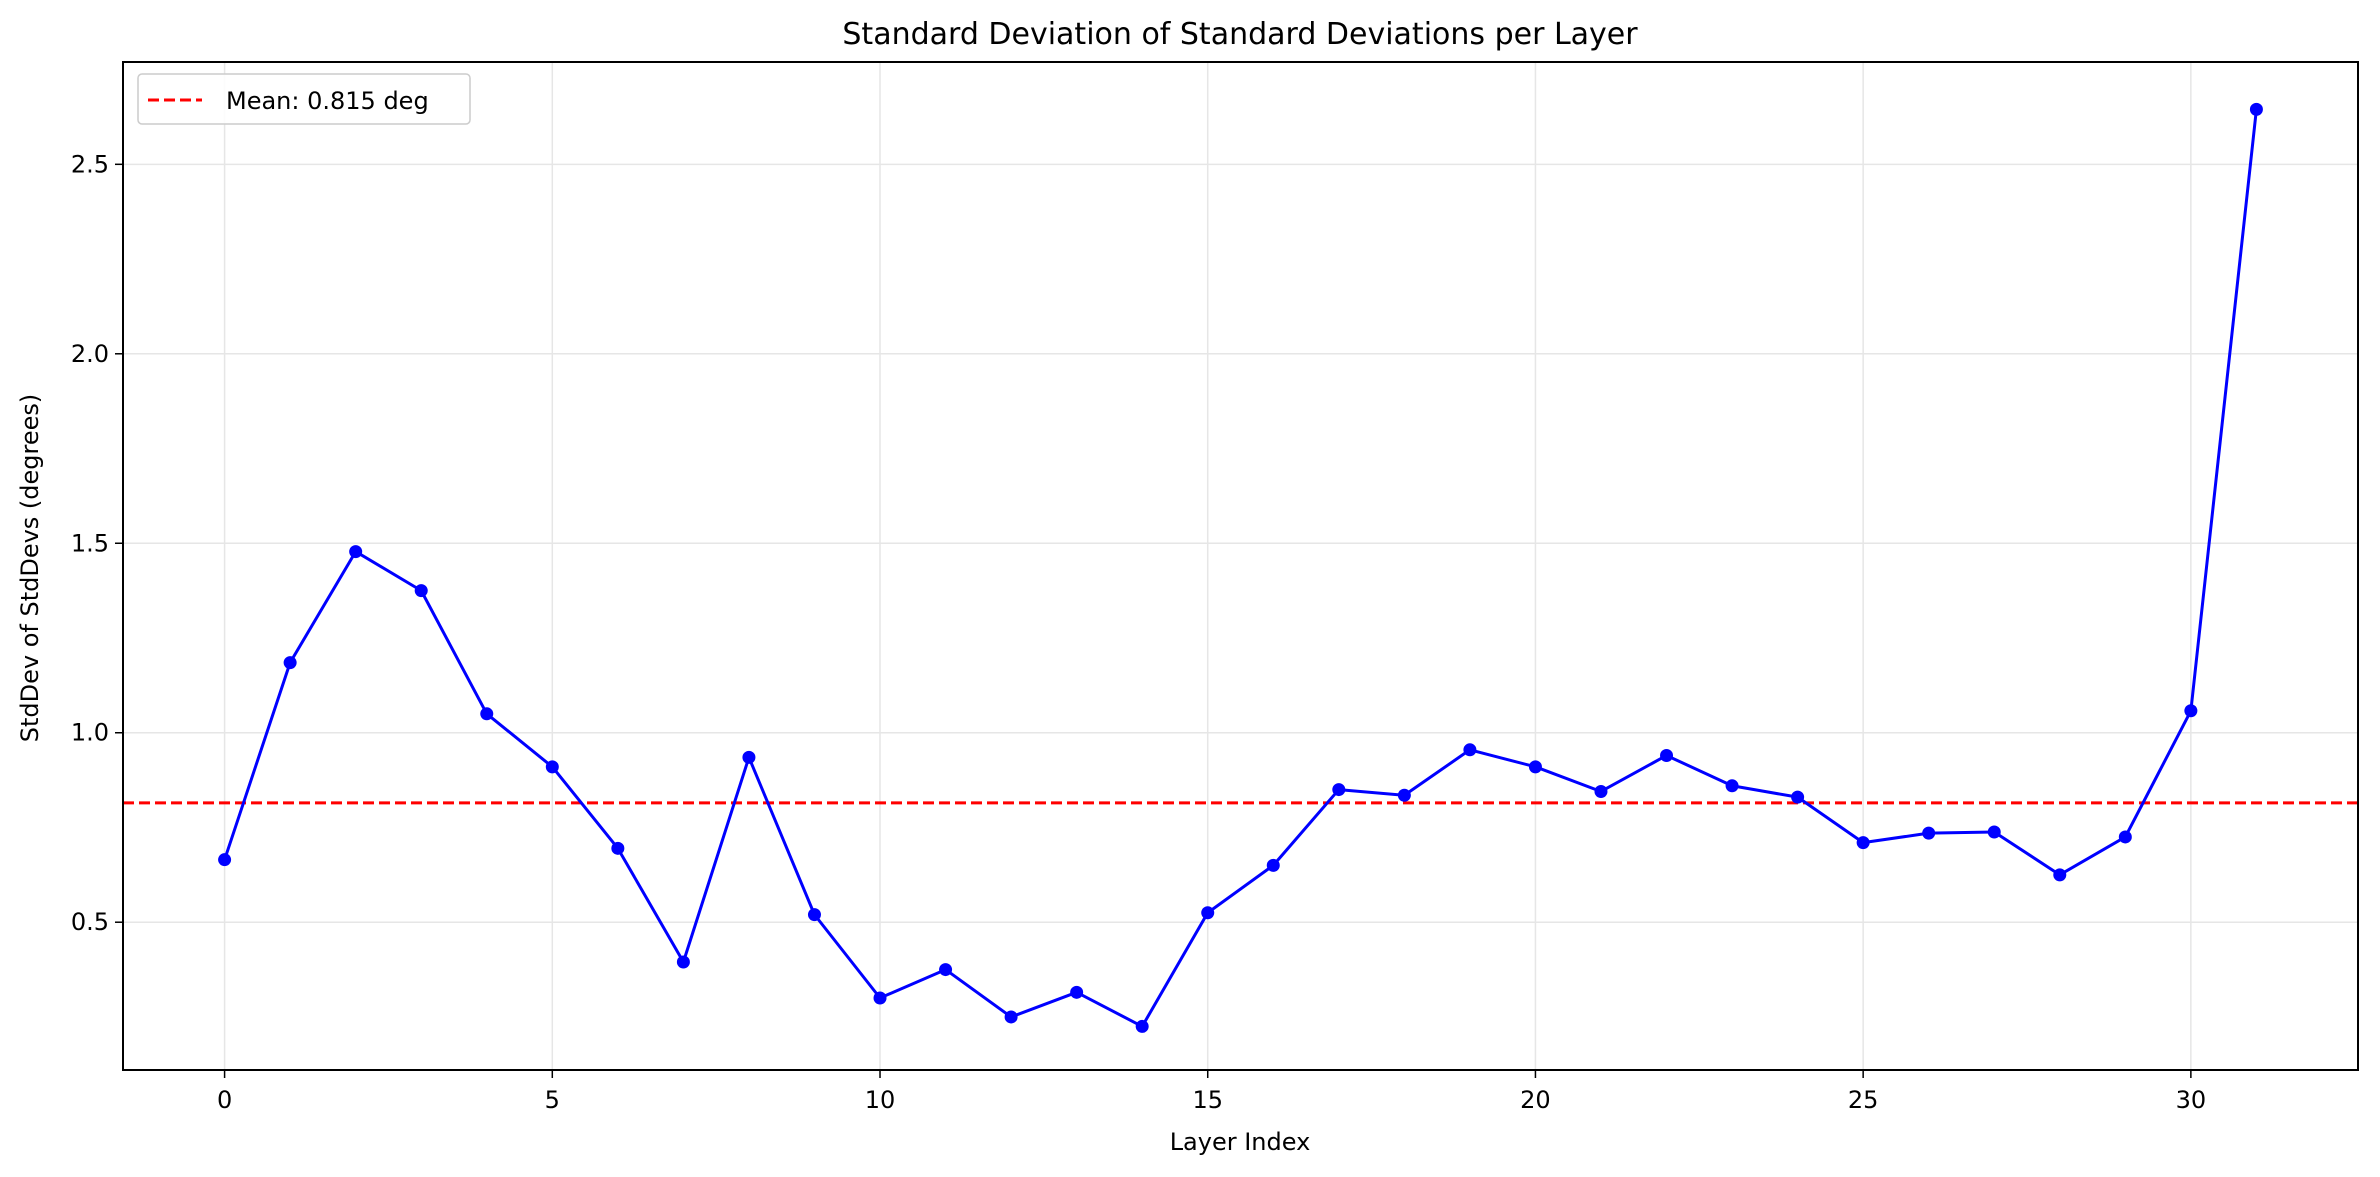 This screenshot has width=2380, height=1177. I want to click on x-tick-label: 25, so click(1863, 1100).